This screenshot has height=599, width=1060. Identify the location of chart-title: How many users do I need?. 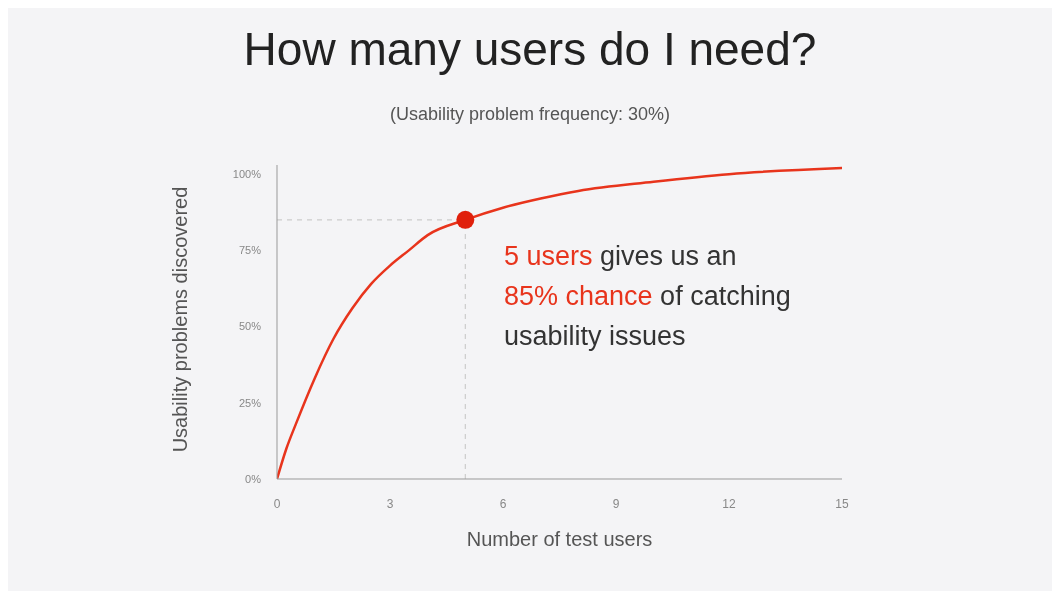
(530, 49).